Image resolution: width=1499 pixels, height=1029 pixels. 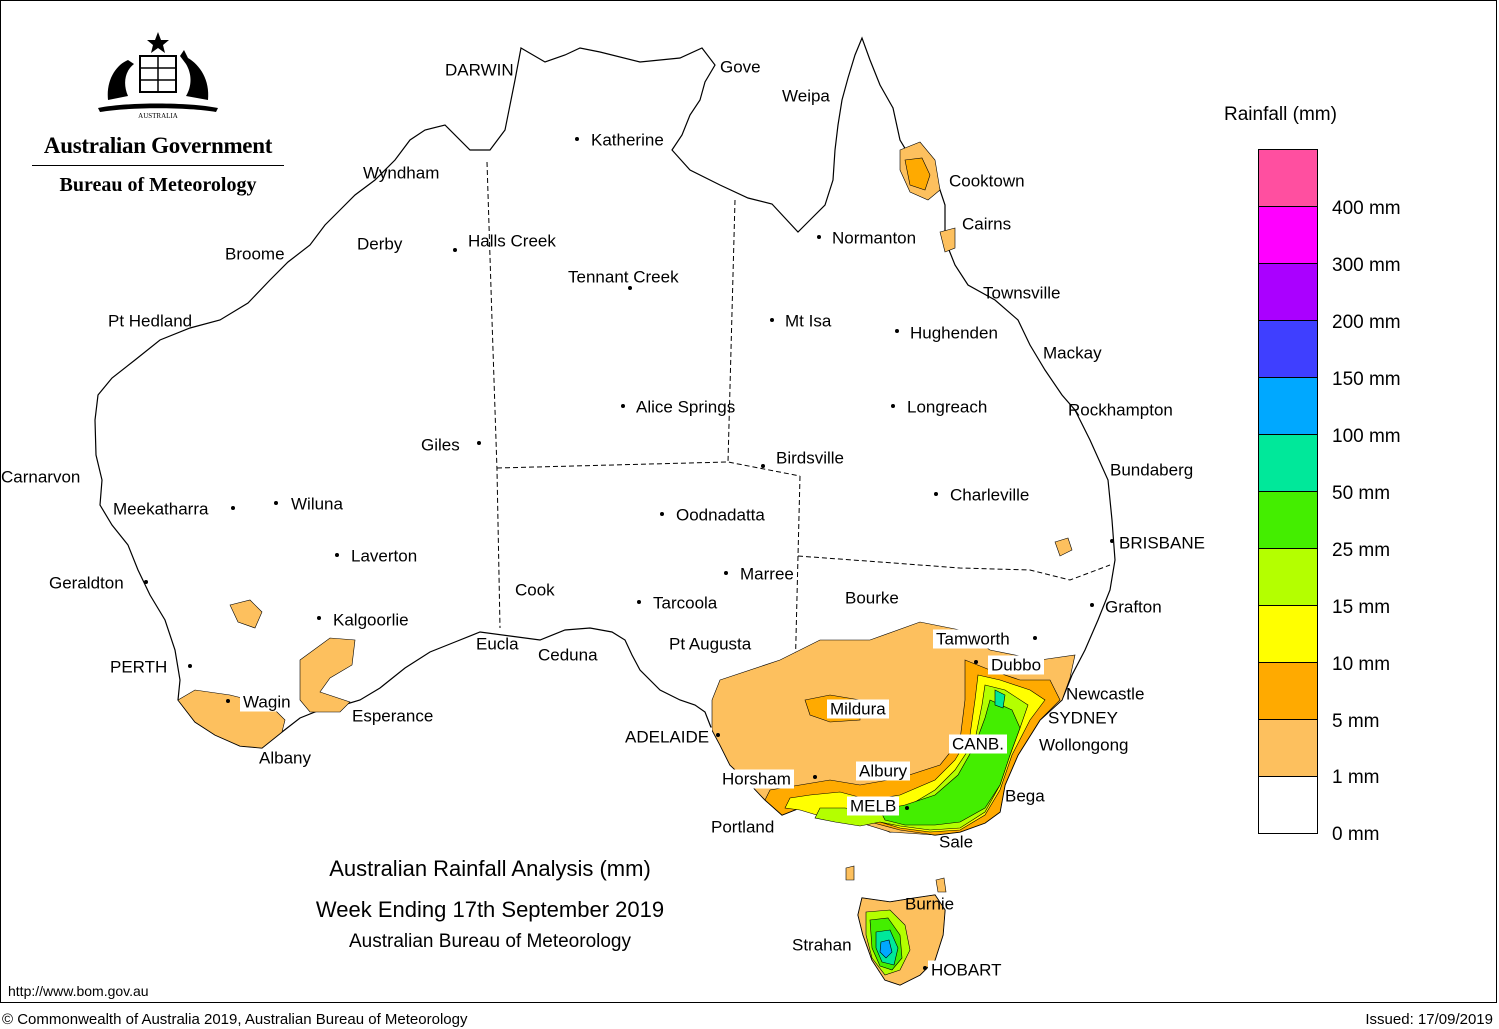 What do you see at coordinates (1016, 665) in the screenshot?
I see `city-label: Dubbo` at bounding box center [1016, 665].